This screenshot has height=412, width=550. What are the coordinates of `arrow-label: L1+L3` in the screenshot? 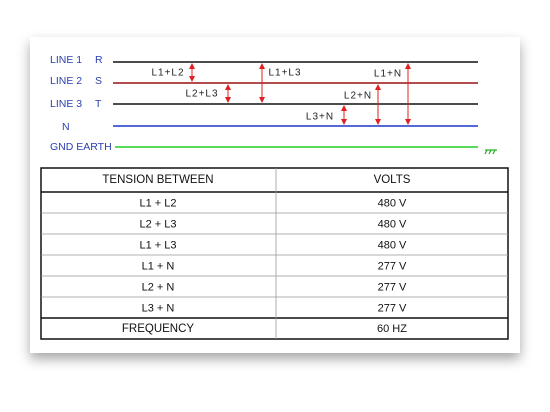 It's located at (284, 73).